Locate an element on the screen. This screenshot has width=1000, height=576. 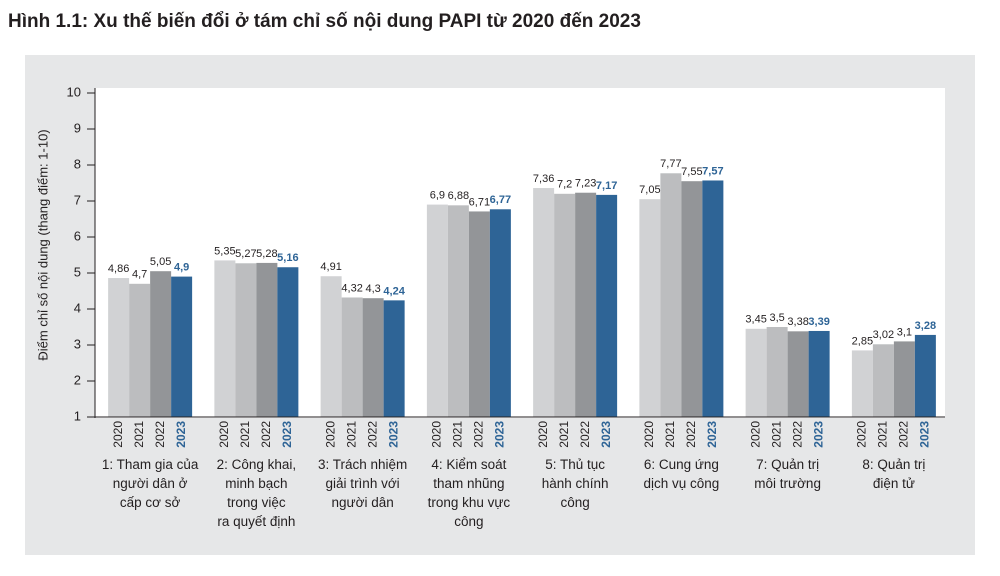
value-label: 6,88 is located at coordinates (458, 196).